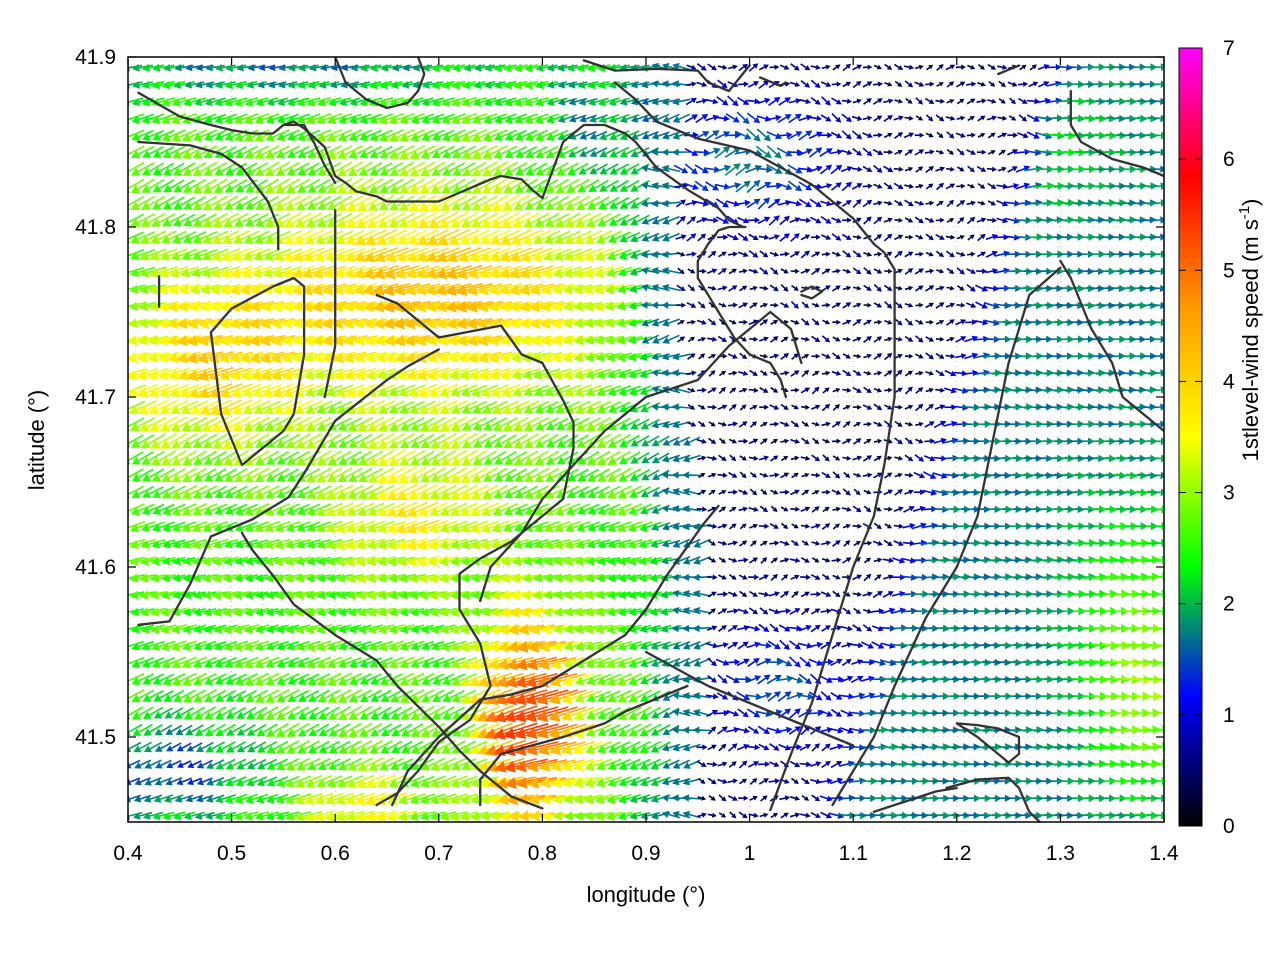  What do you see at coordinates (1249, 330) in the screenshot?
I see `colorbar-label: 1stlevel-wind speed (m s-1)` at bounding box center [1249, 330].